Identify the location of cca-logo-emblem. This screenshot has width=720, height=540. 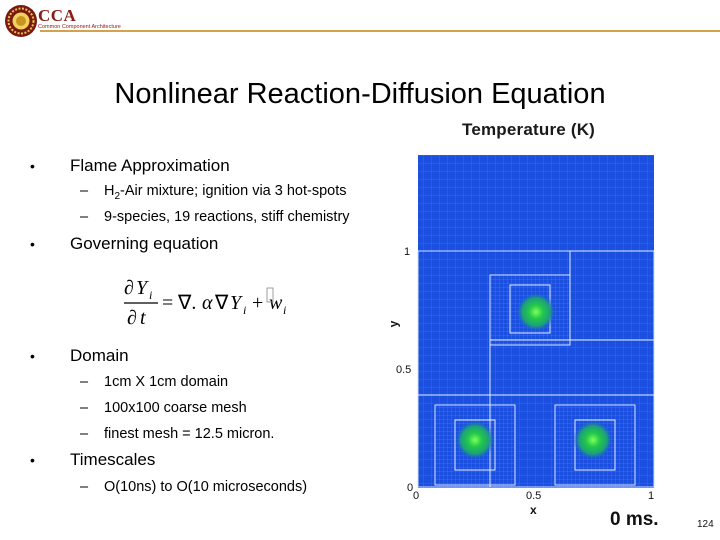
(21, 21).